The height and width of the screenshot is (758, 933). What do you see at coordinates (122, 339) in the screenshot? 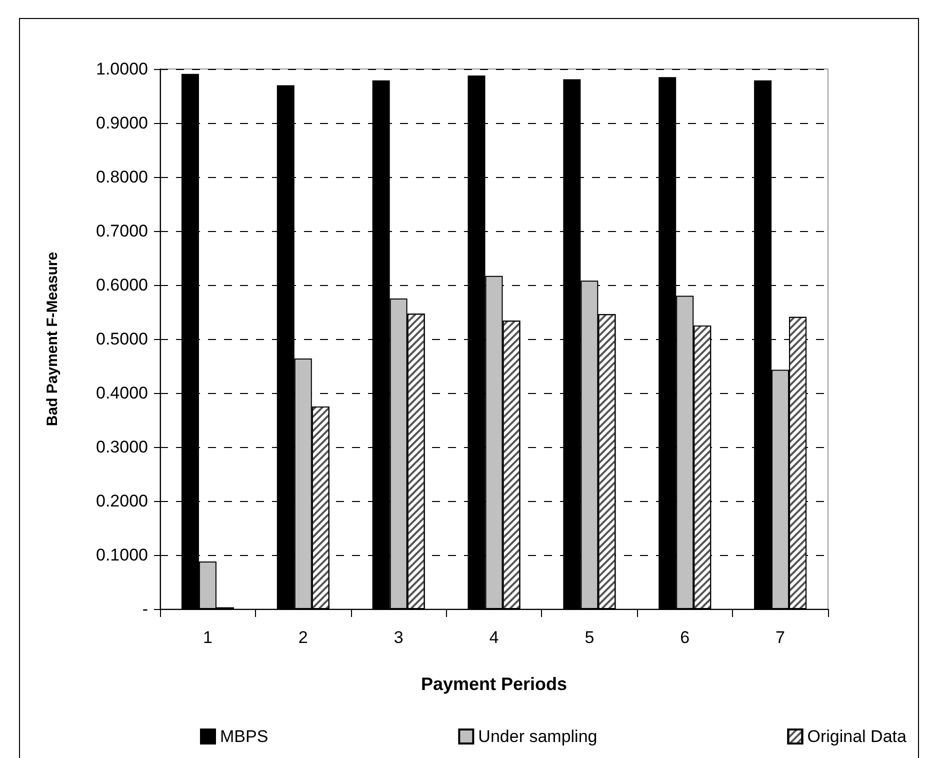
I see `y-tick-label: 0.5000` at bounding box center [122, 339].